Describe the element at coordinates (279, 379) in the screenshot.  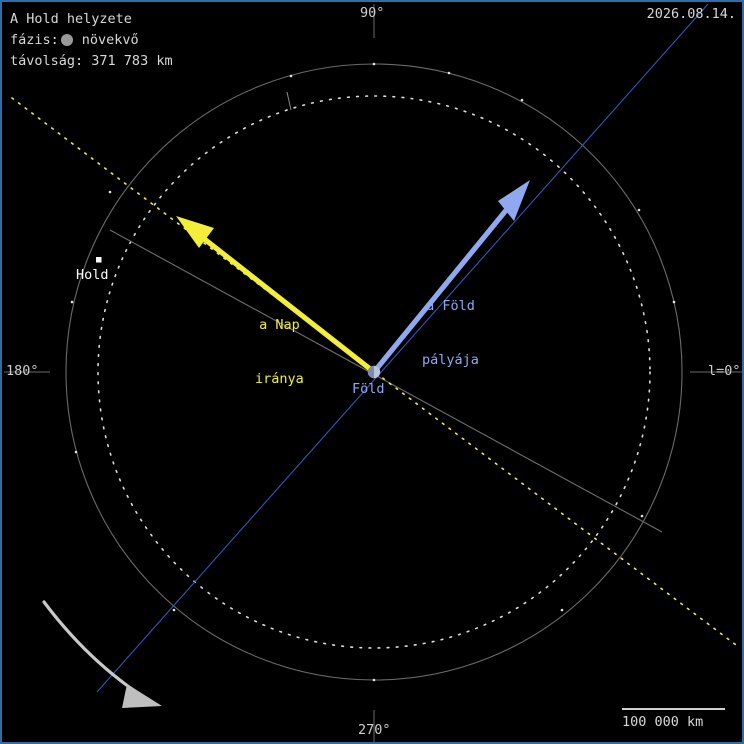
I see `sun-direction-label-line2: iránya` at that location.